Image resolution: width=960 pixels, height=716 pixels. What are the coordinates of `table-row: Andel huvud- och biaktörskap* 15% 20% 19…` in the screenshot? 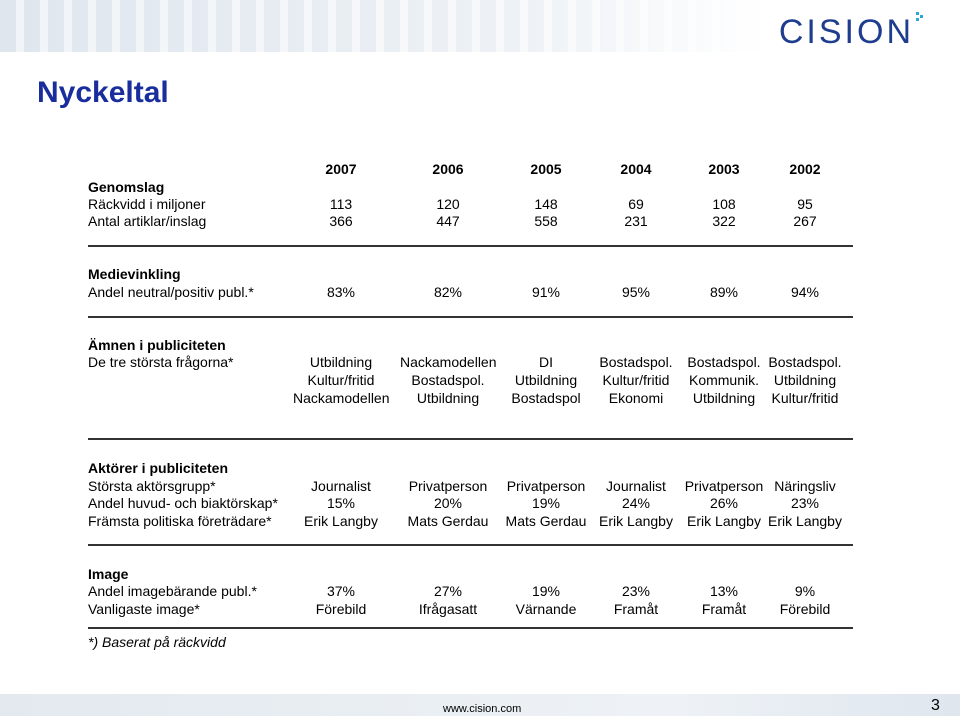 It's located at (473, 503).